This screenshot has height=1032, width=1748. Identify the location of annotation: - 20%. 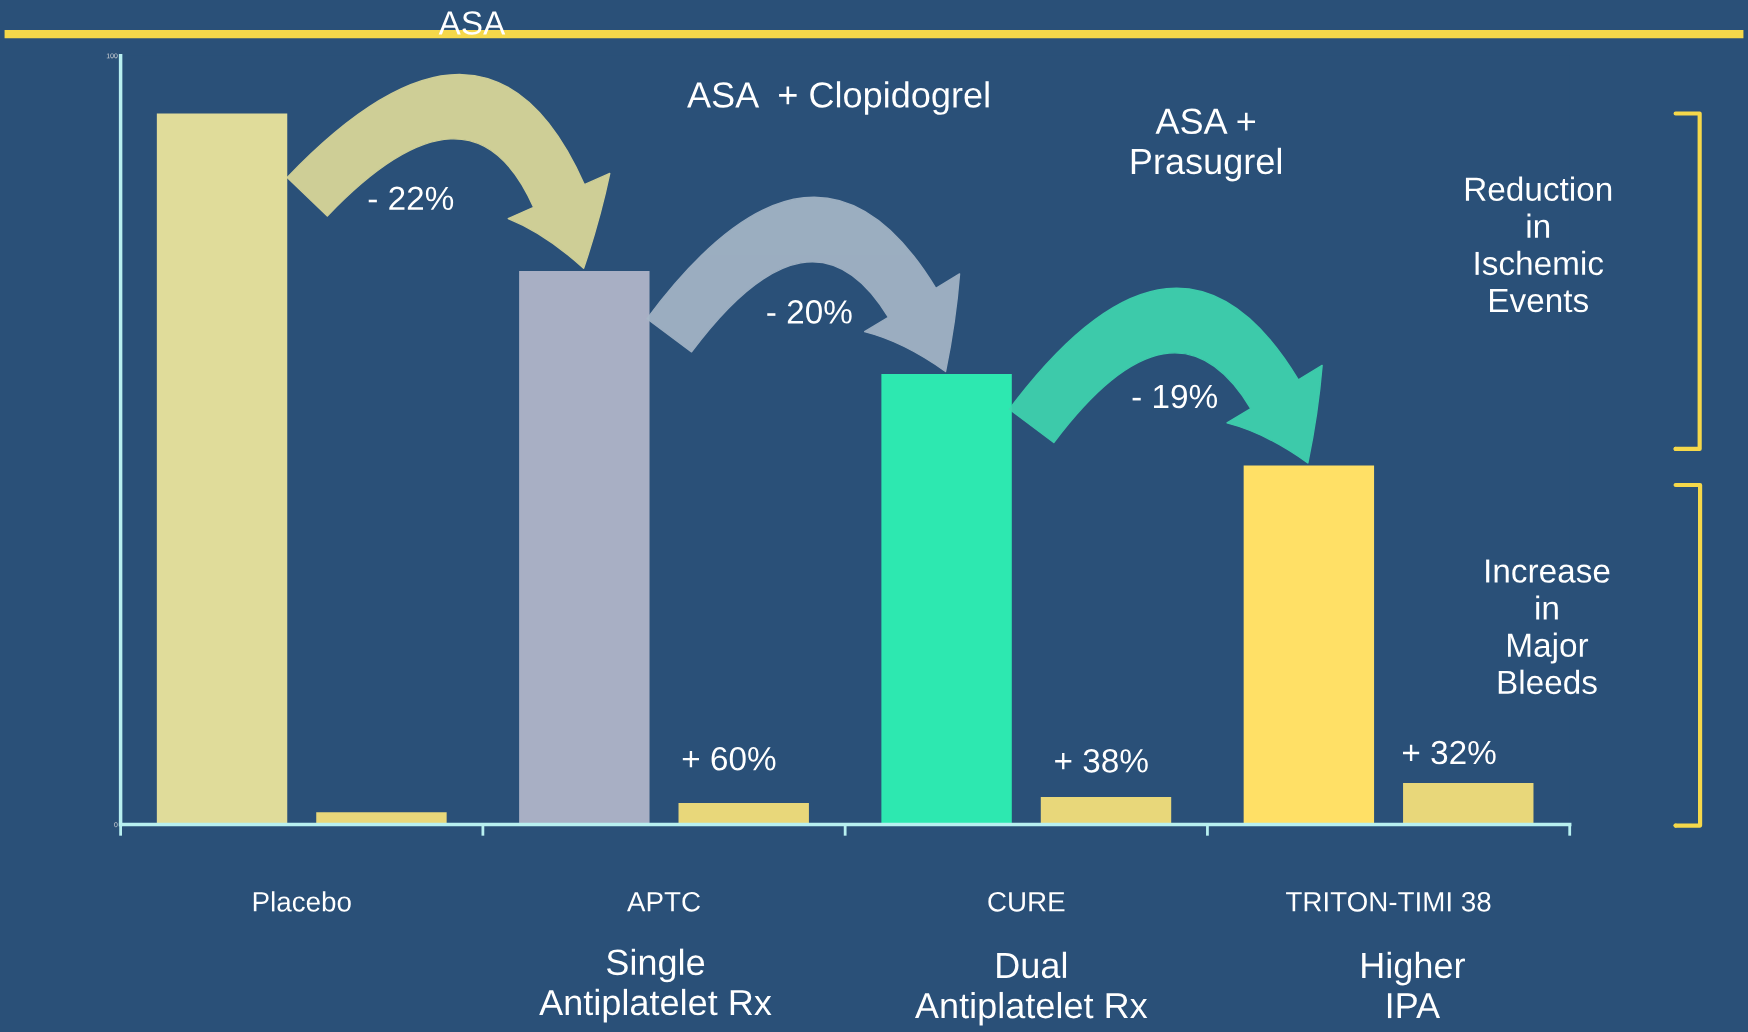
(809, 312).